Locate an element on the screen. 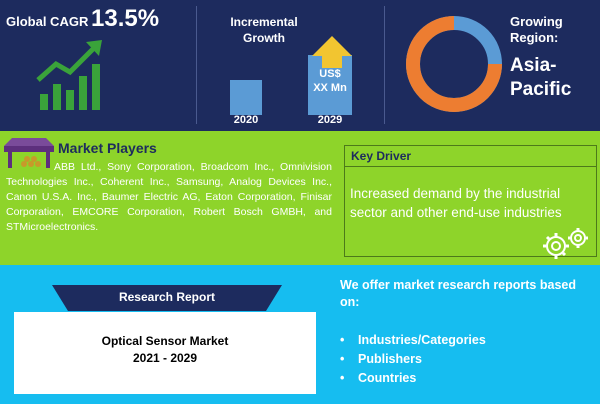  offer-item-label: Industries/Categories is located at coordinates (422, 340).